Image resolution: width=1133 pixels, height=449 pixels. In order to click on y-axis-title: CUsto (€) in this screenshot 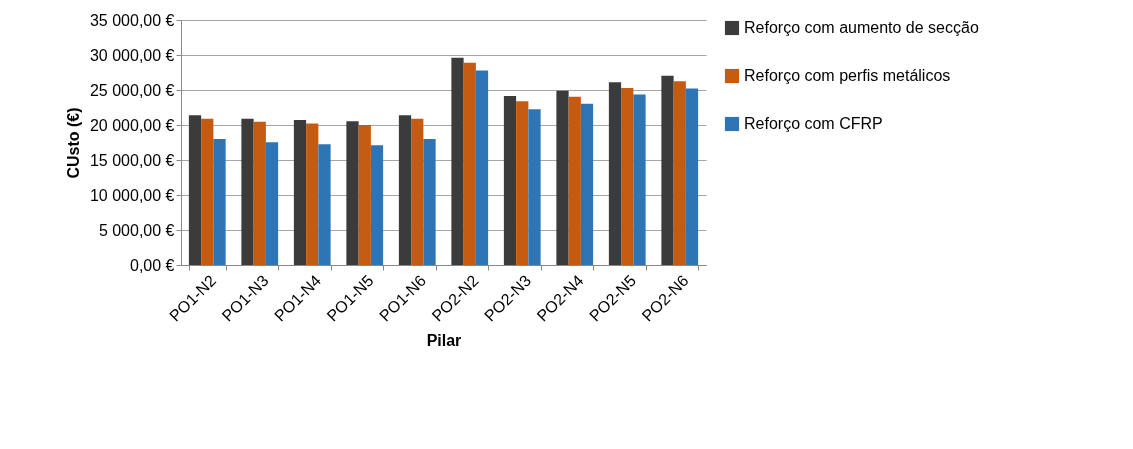, I will do `click(73, 143)`.